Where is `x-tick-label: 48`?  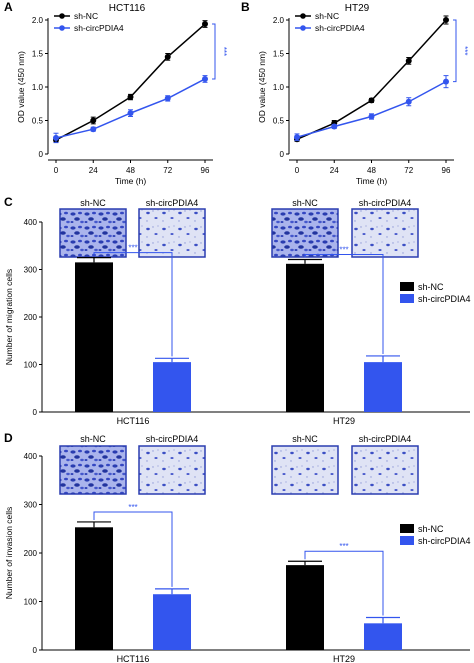 x-tick-label: 48 is located at coordinates (130, 170).